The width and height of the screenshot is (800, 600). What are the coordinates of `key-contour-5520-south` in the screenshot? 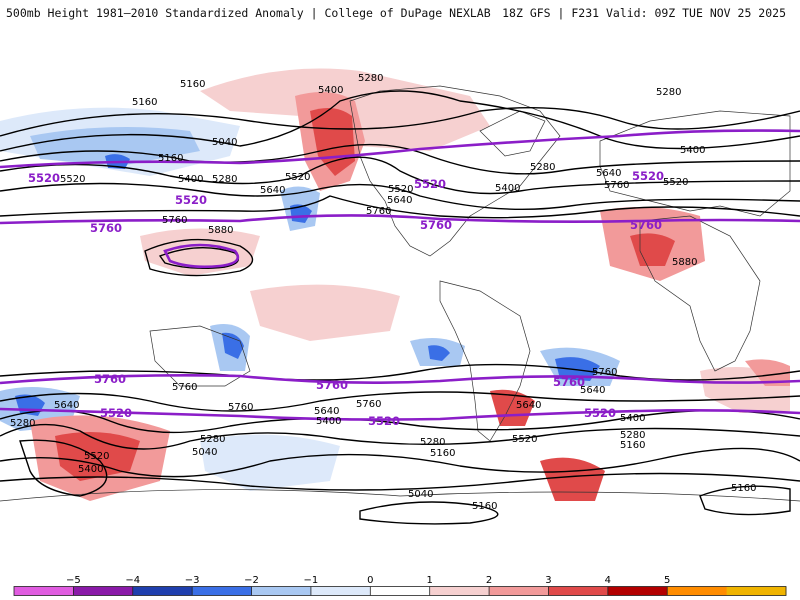 It's located at (400, 414).